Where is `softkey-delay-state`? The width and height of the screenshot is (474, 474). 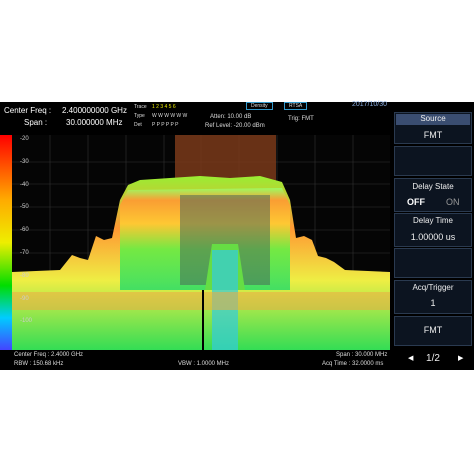
softkey-delay-state is located at coordinates (433, 195).